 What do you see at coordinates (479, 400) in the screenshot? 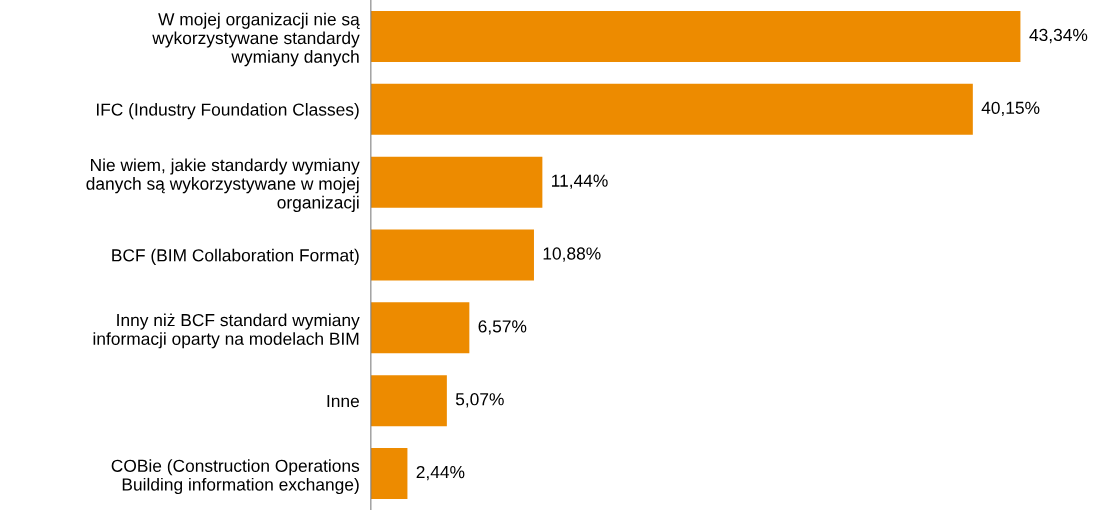
I see `data-label: 5,07%` at bounding box center [479, 400].